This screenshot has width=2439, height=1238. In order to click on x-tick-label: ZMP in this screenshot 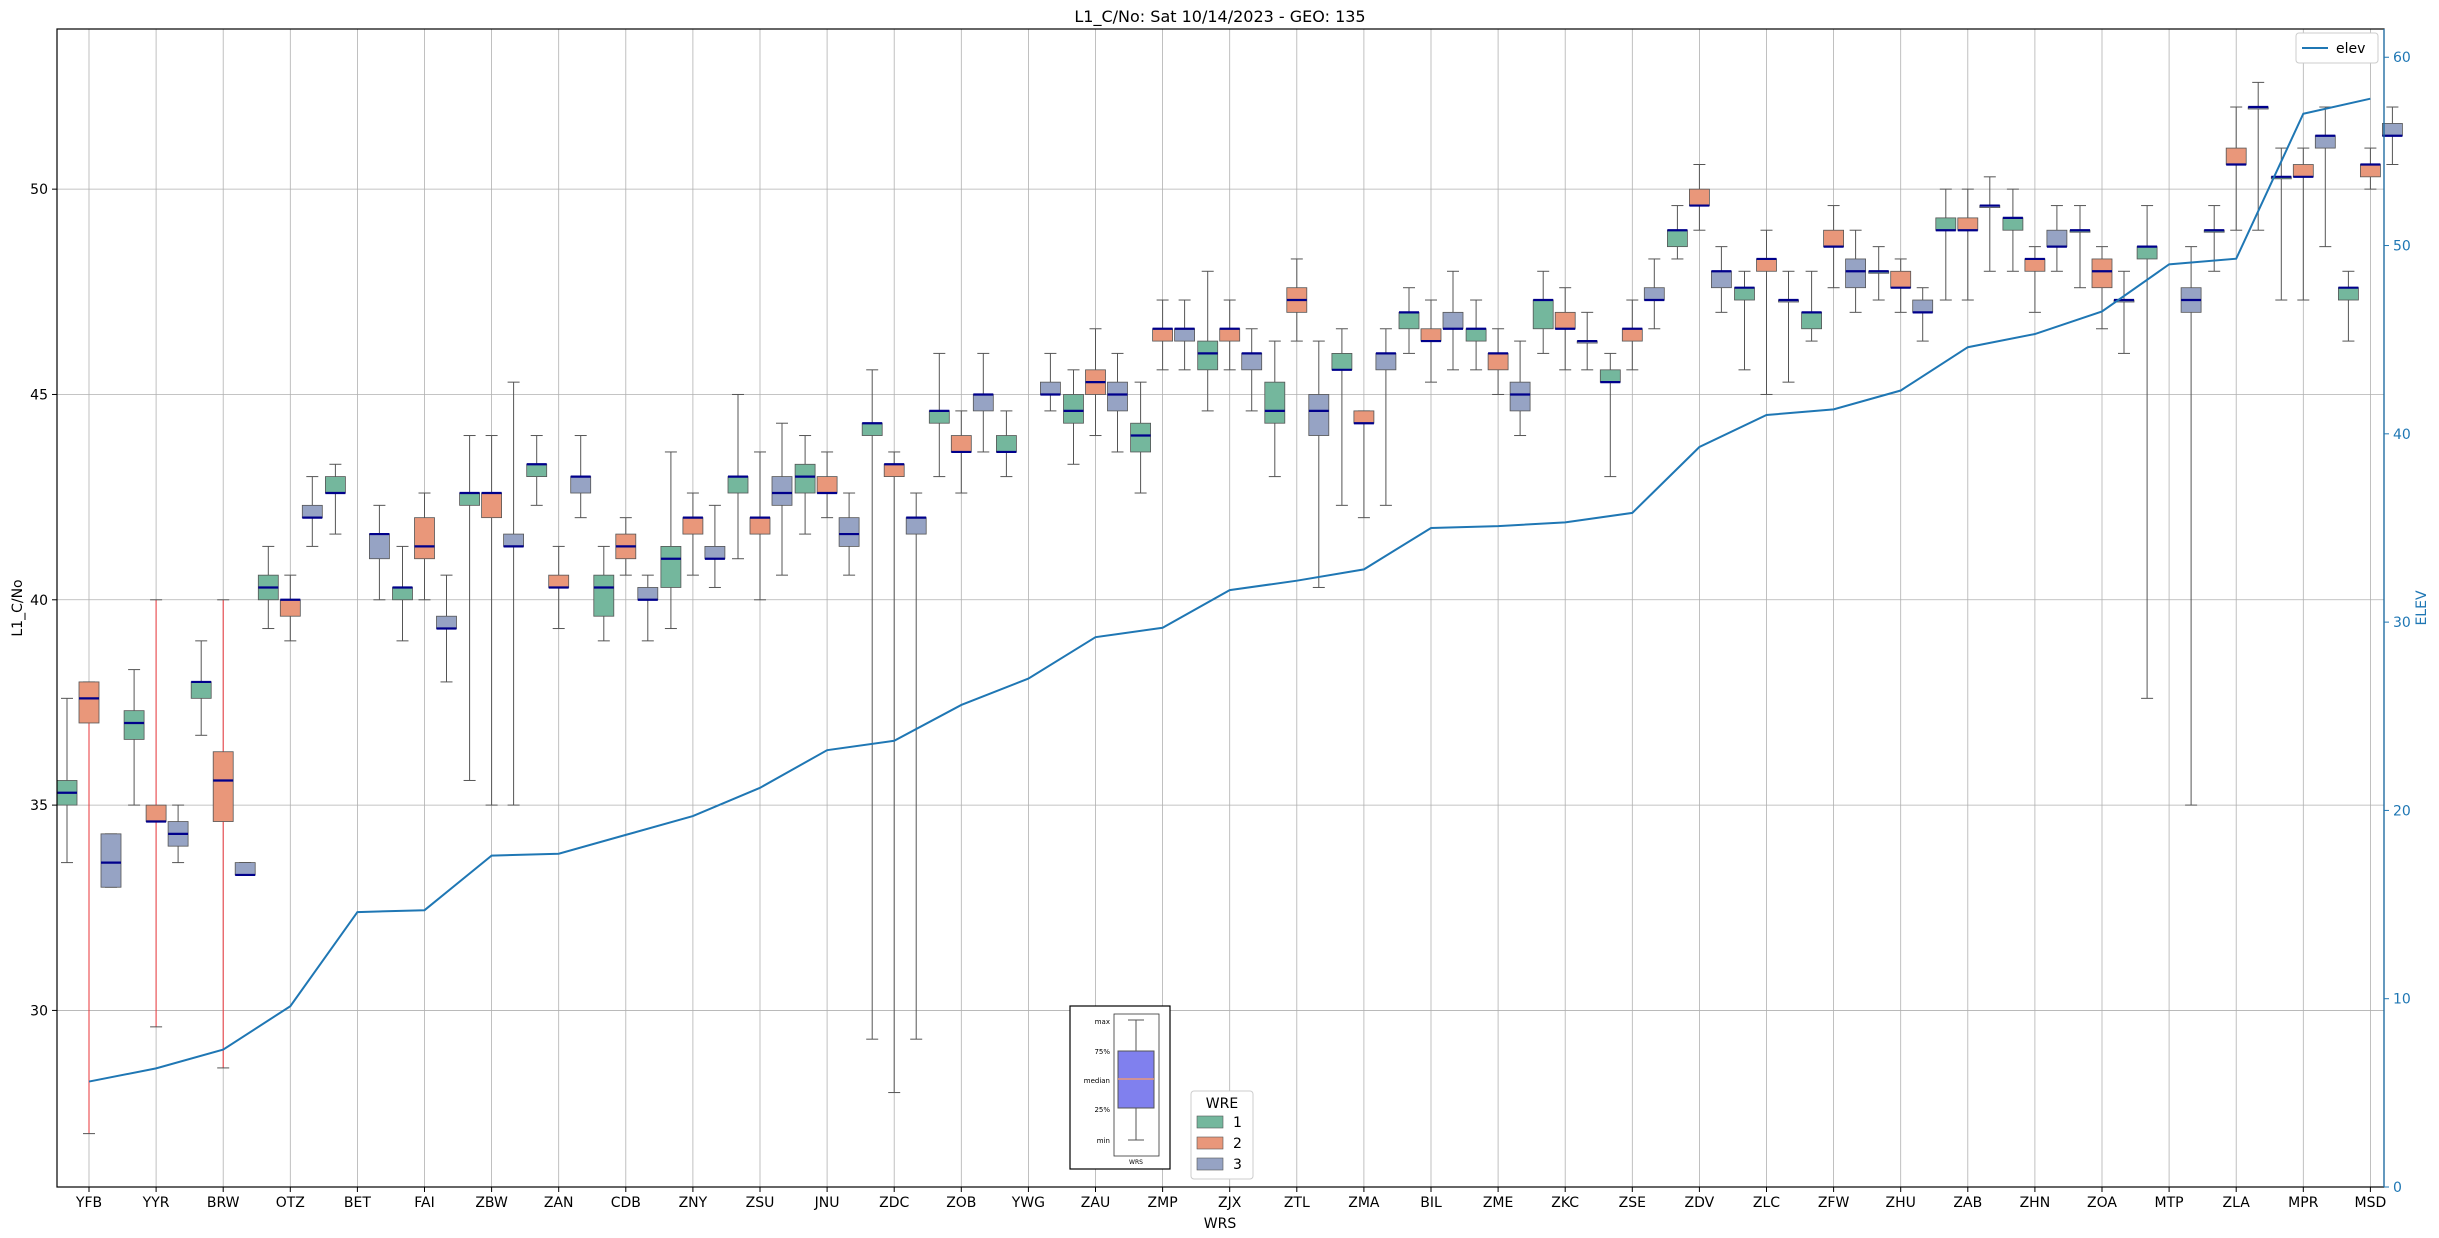, I will do `click(1163, 1203)`.